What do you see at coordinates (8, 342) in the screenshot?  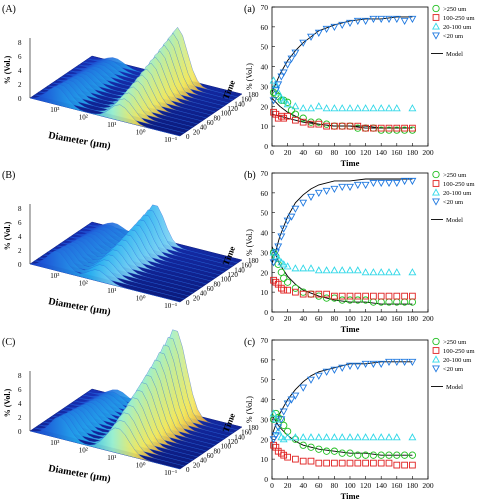 I see `panel-label-left: (C)` at bounding box center [8, 342].